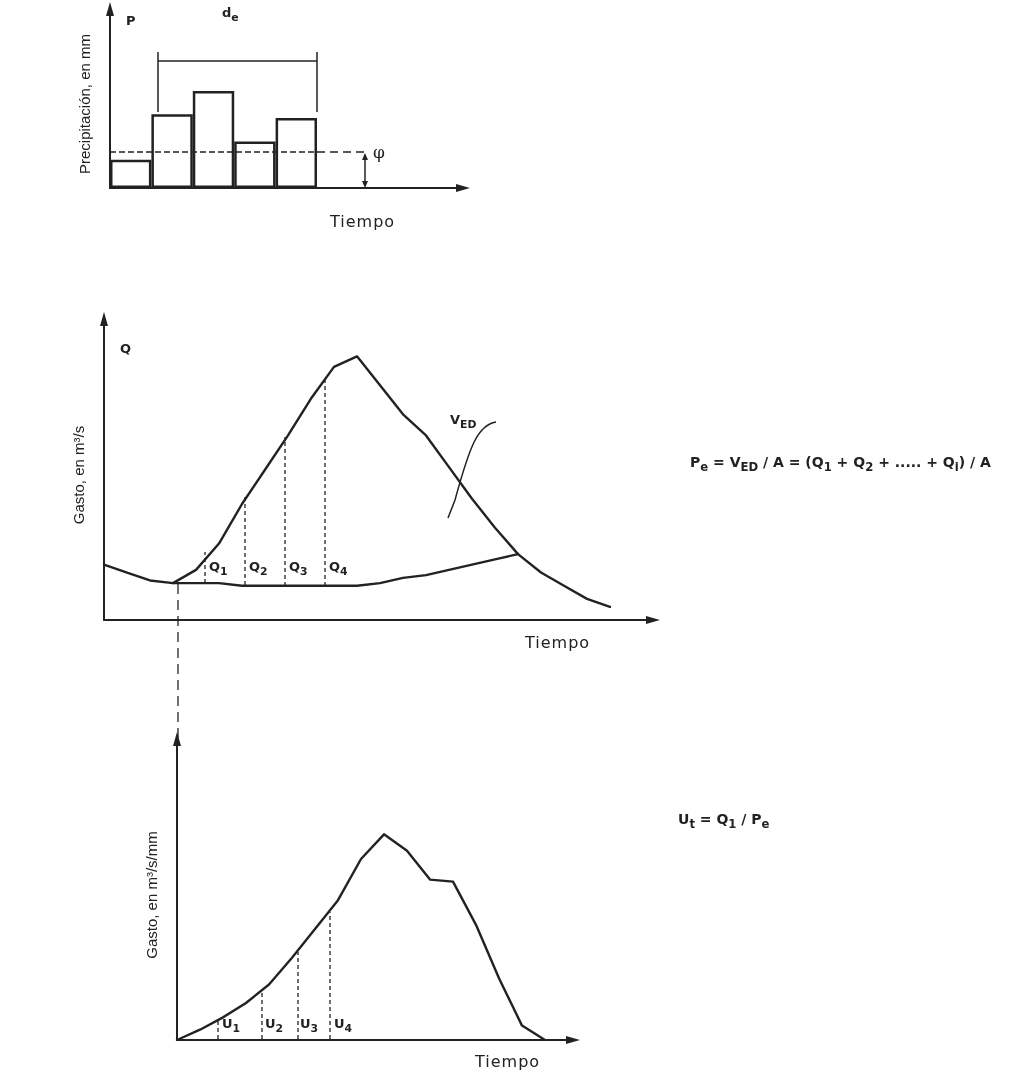  What do you see at coordinates (463, 421) in the screenshot?
I see `annotation: V$_{ED}$` at bounding box center [463, 421].